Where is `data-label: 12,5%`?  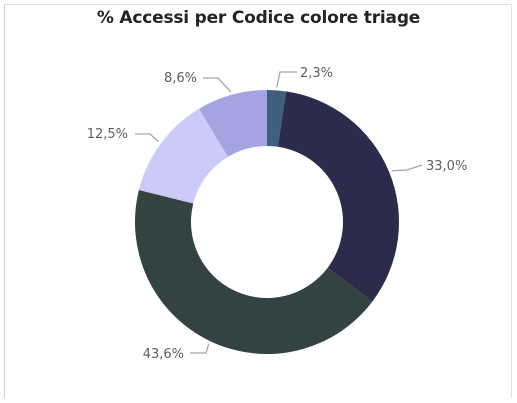
data-label: 12,5% is located at coordinates (107, 134).